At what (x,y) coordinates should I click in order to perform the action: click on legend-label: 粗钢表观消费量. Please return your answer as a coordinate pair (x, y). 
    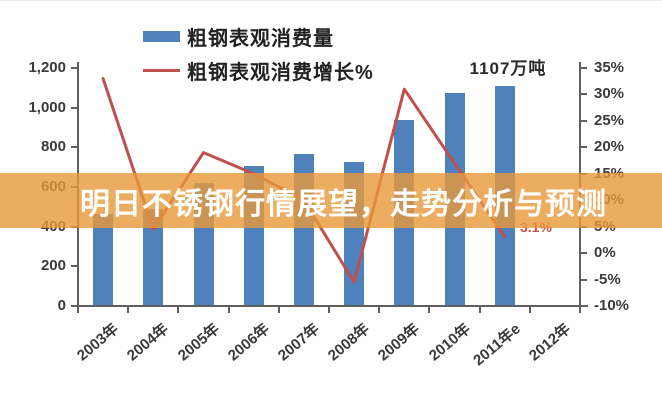
    Looking at the image, I should click on (260, 38).